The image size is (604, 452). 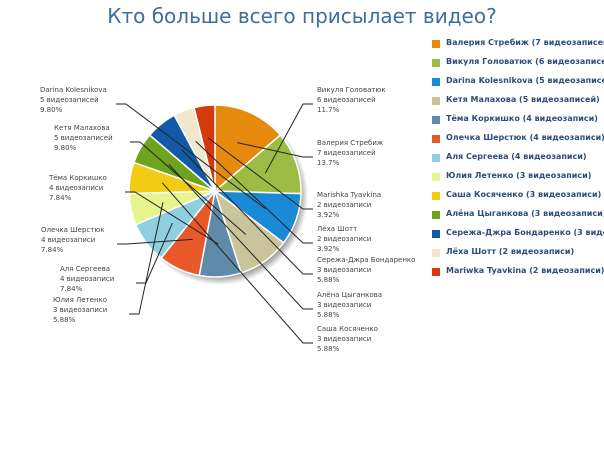 What do you see at coordinates (77, 178) in the screenshot?
I see `slice-label-name: Тёма Коркишко` at bounding box center [77, 178].